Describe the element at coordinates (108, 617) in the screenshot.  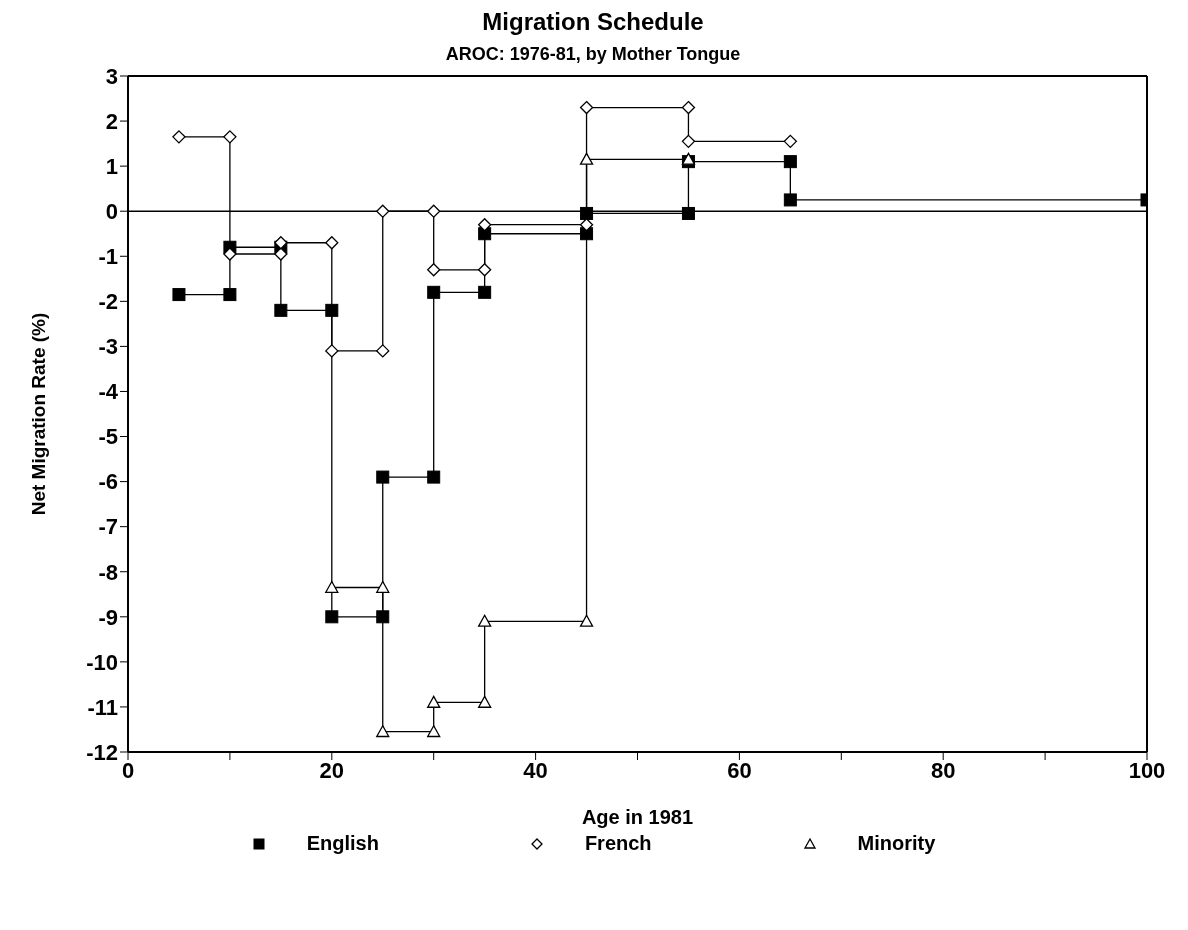
I see `y-tick-label: -9` at that location.